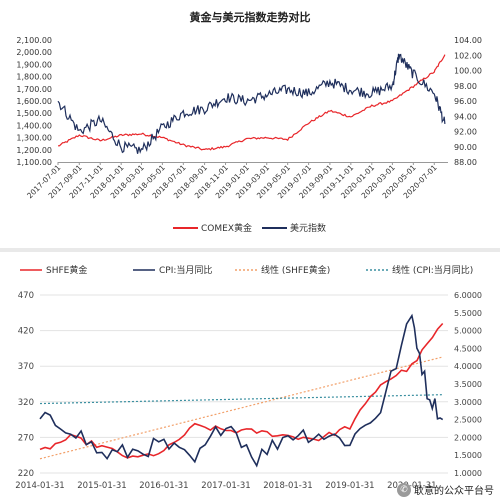 The width and height of the screenshot is (500, 503). I want to click on y-left-tick-label: 1,800.00, so click(34, 77).